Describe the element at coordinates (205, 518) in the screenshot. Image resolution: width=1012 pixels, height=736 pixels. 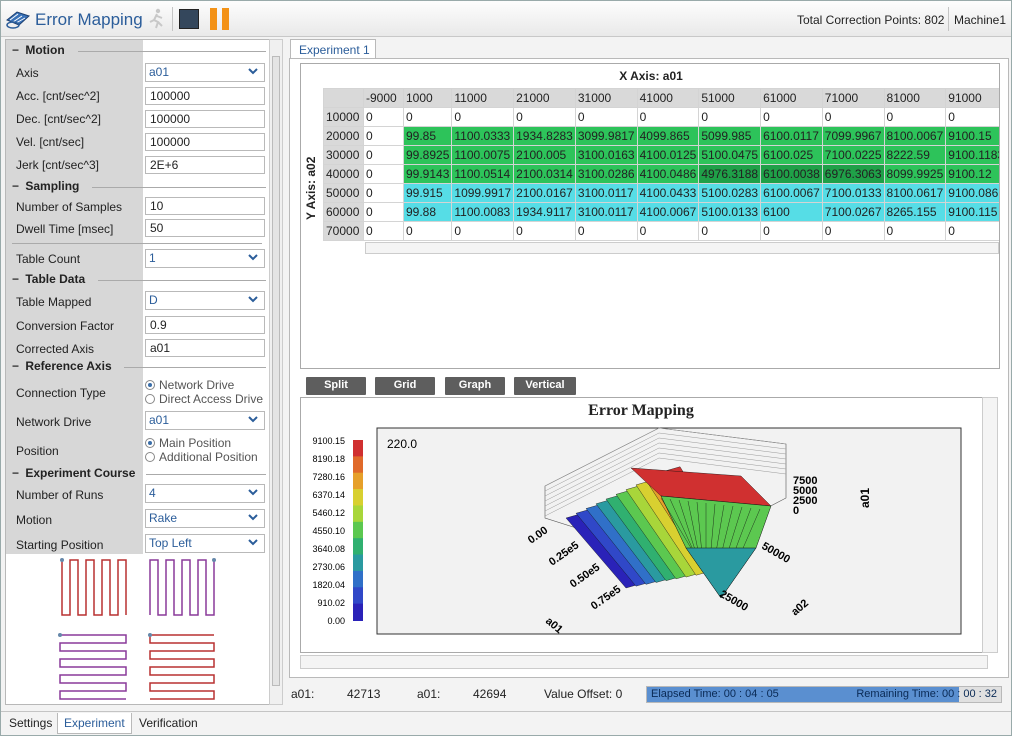
I see `motion-select: Rake` at that location.